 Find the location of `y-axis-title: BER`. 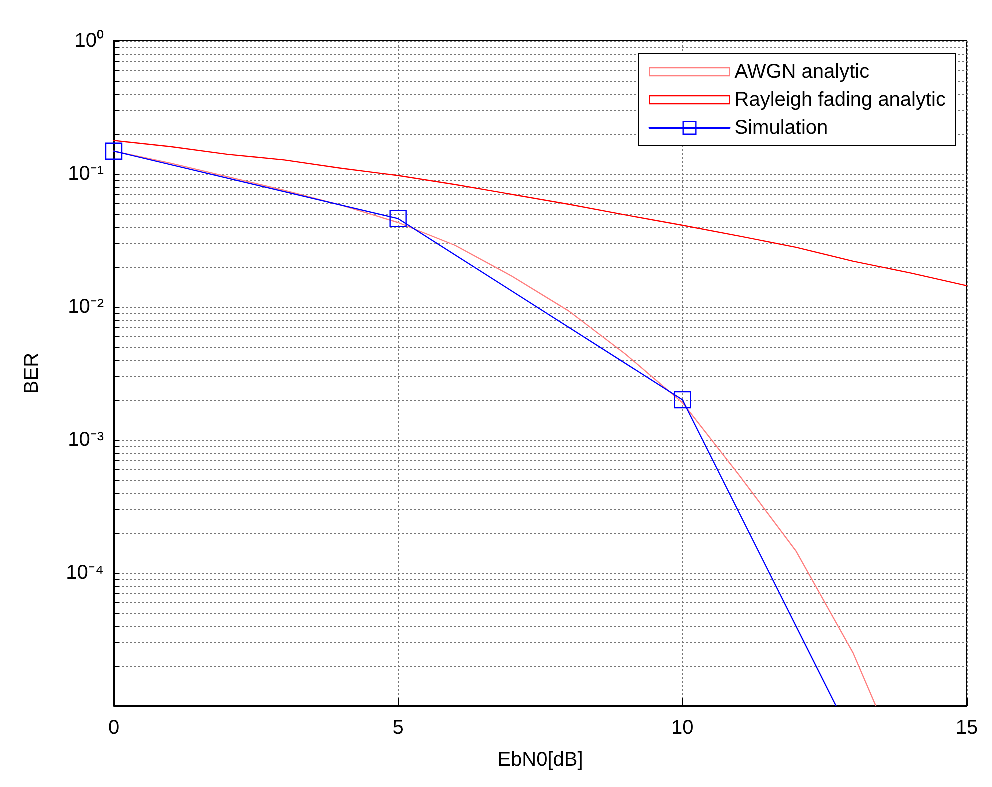

y-axis-title: BER is located at coordinates (32, 373).